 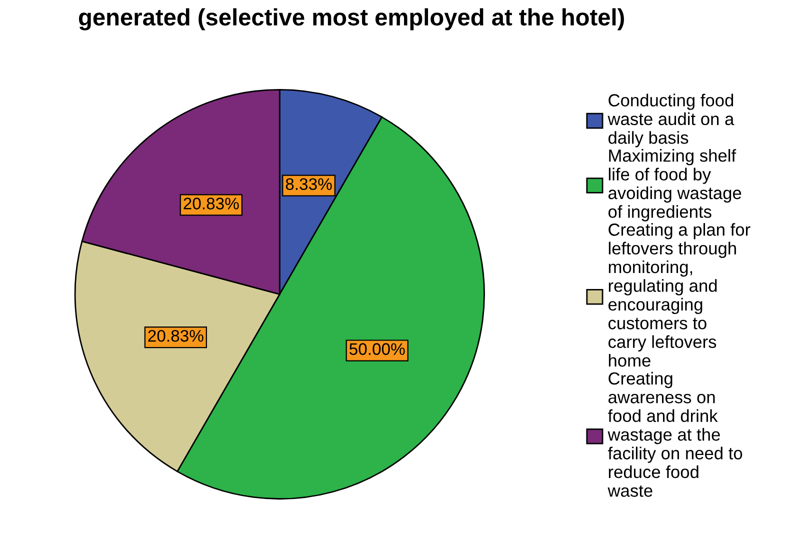 What do you see at coordinates (377, 349) in the screenshot?
I see `data-label: 50.00%` at bounding box center [377, 349].